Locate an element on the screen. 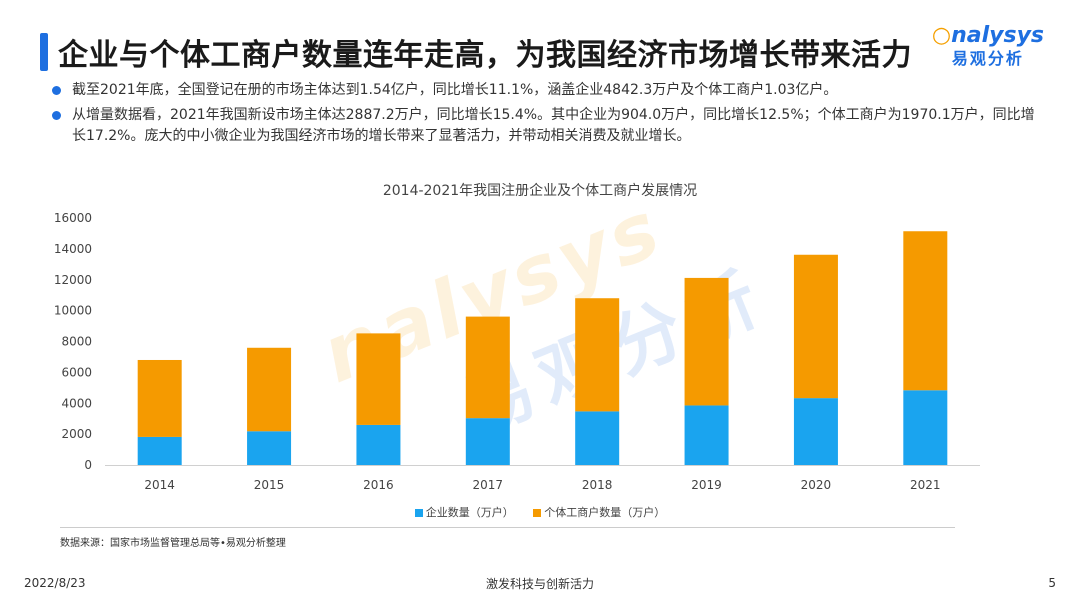 This screenshot has width=1080, height=608. x-tick-label: 2017 is located at coordinates (488, 485).